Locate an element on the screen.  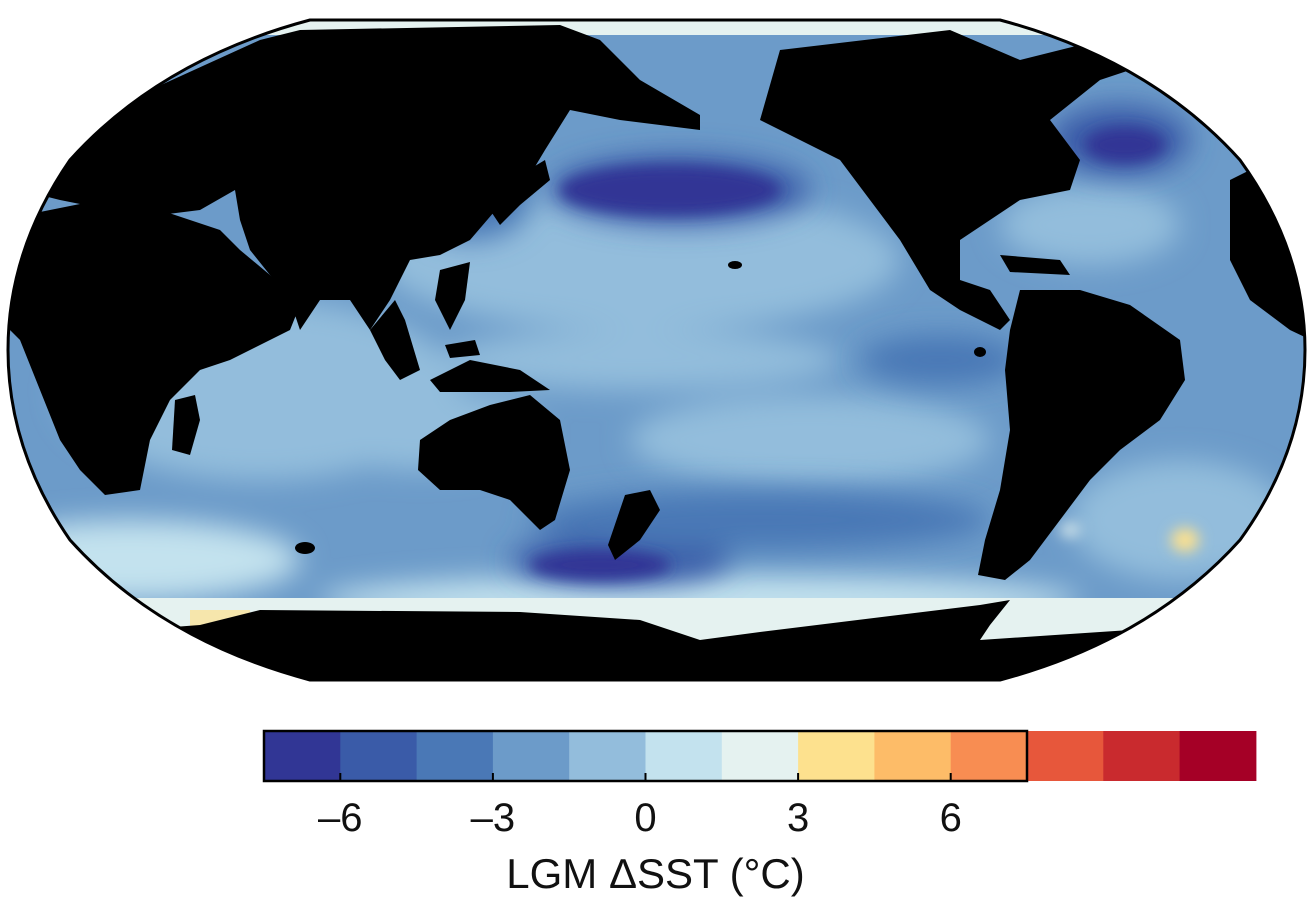
colorbar-label: LGM ΔSST (°C) is located at coordinates (655, 873).